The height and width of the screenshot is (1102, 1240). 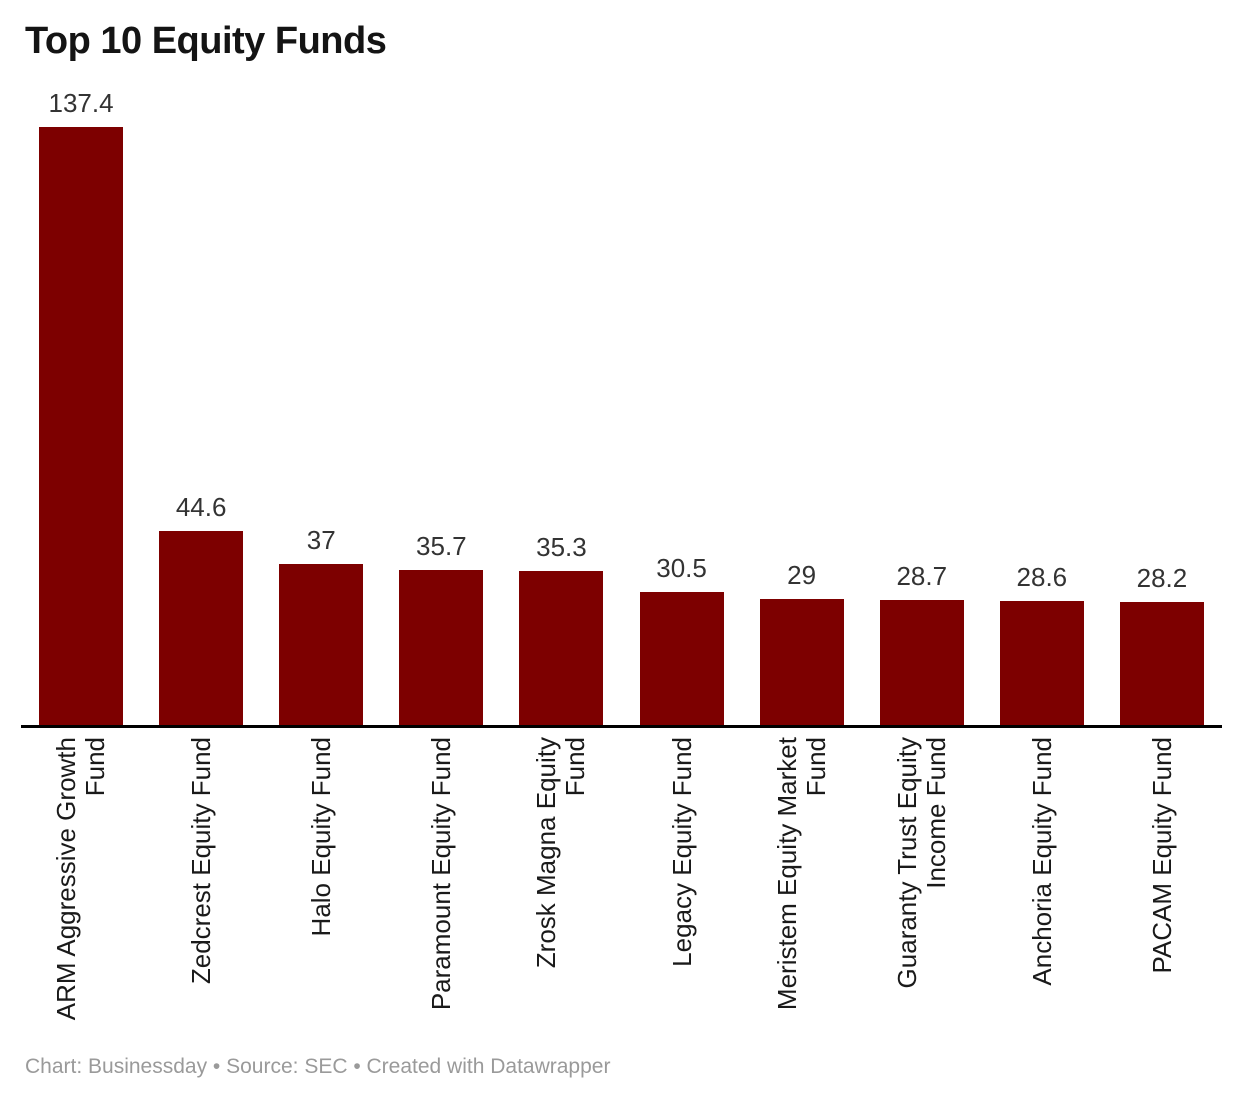 I want to click on bar-value-label: 137.4, so click(x=81, y=103).